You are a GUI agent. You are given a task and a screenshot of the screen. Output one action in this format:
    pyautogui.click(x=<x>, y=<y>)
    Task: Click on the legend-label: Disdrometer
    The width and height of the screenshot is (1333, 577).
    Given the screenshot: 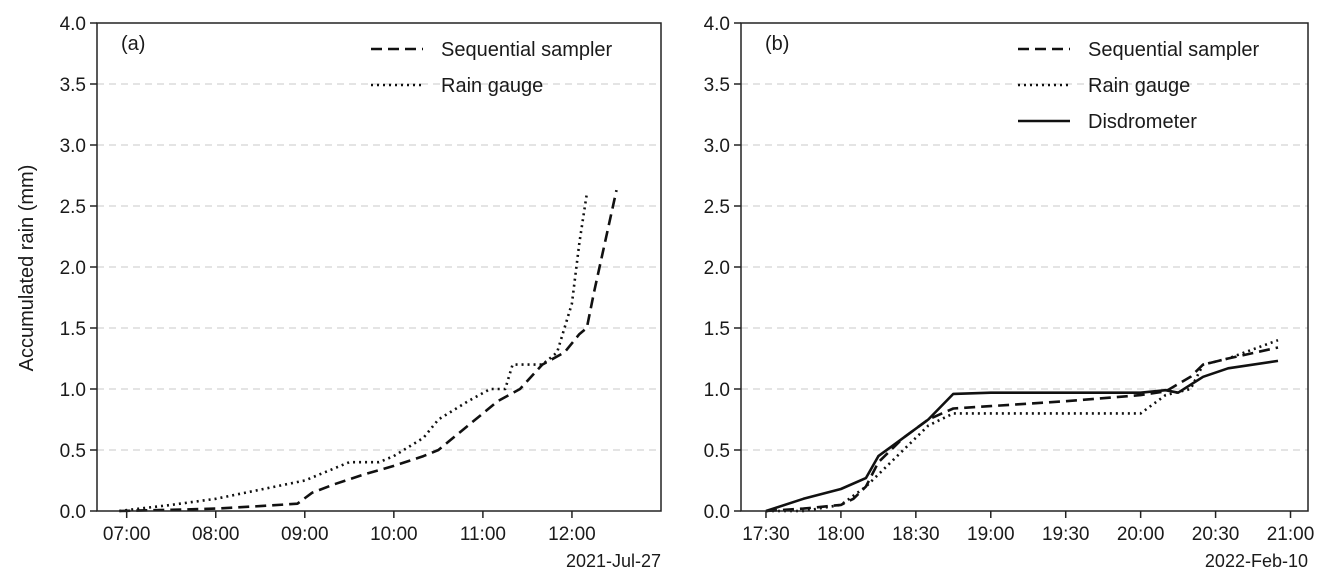 What is the action you would take?
    pyautogui.click(x=1142, y=122)
    